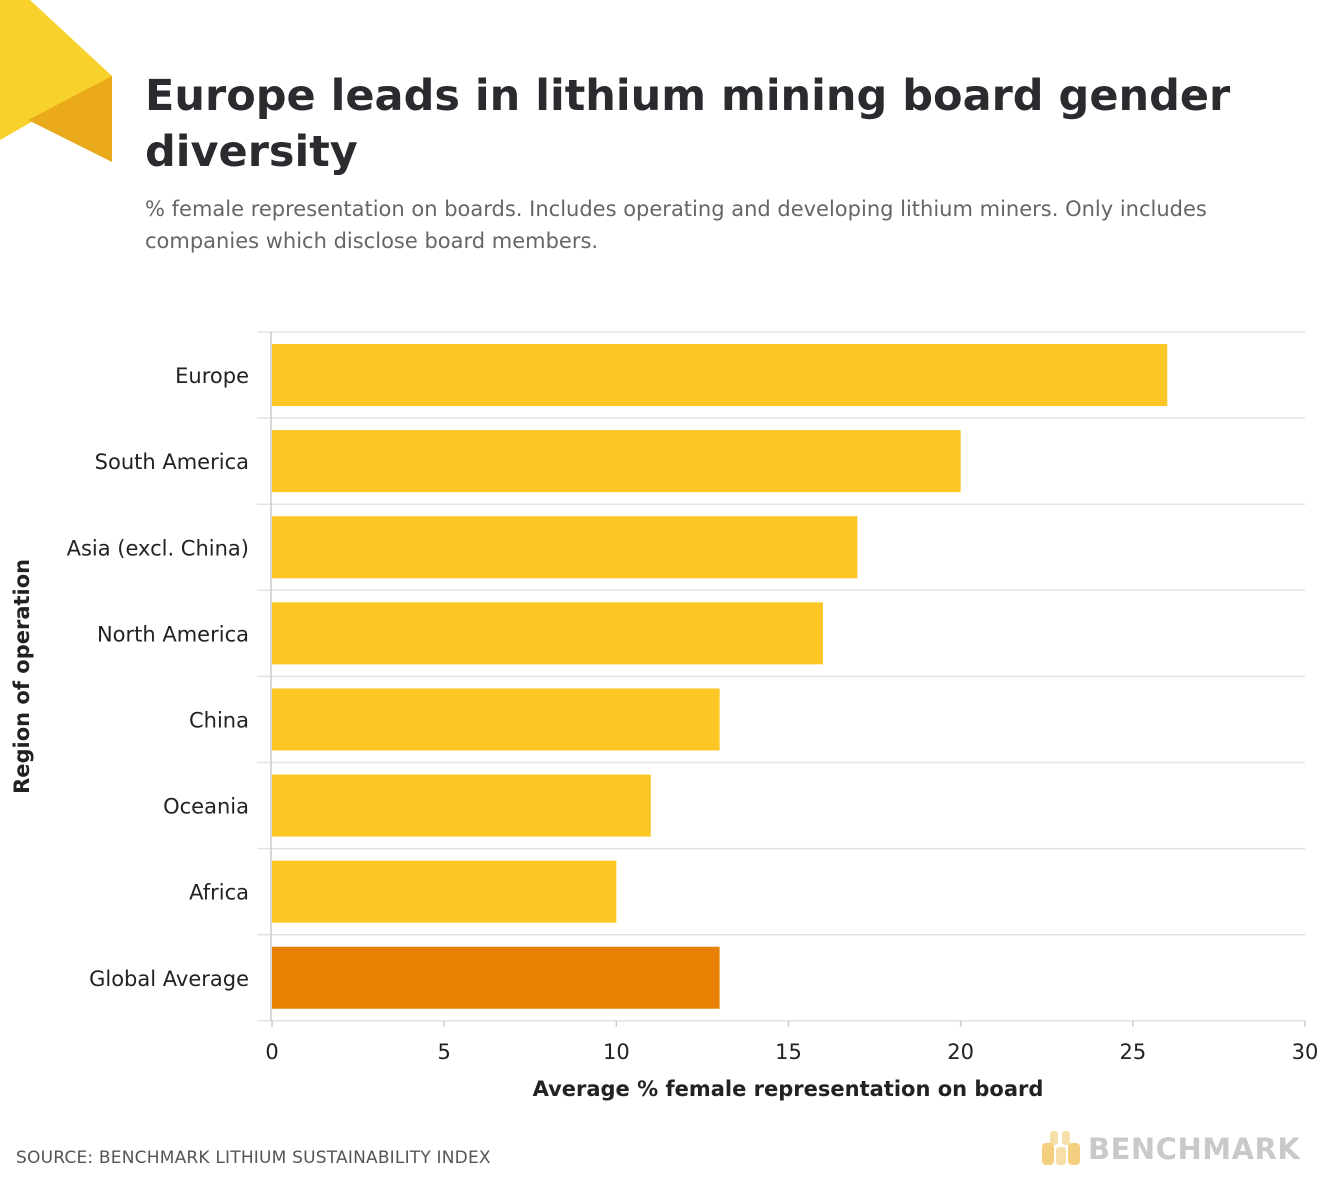 This screenshot has height=1190, width=1320. I want to click on x-tick-label: 20, so click(960, 1052).